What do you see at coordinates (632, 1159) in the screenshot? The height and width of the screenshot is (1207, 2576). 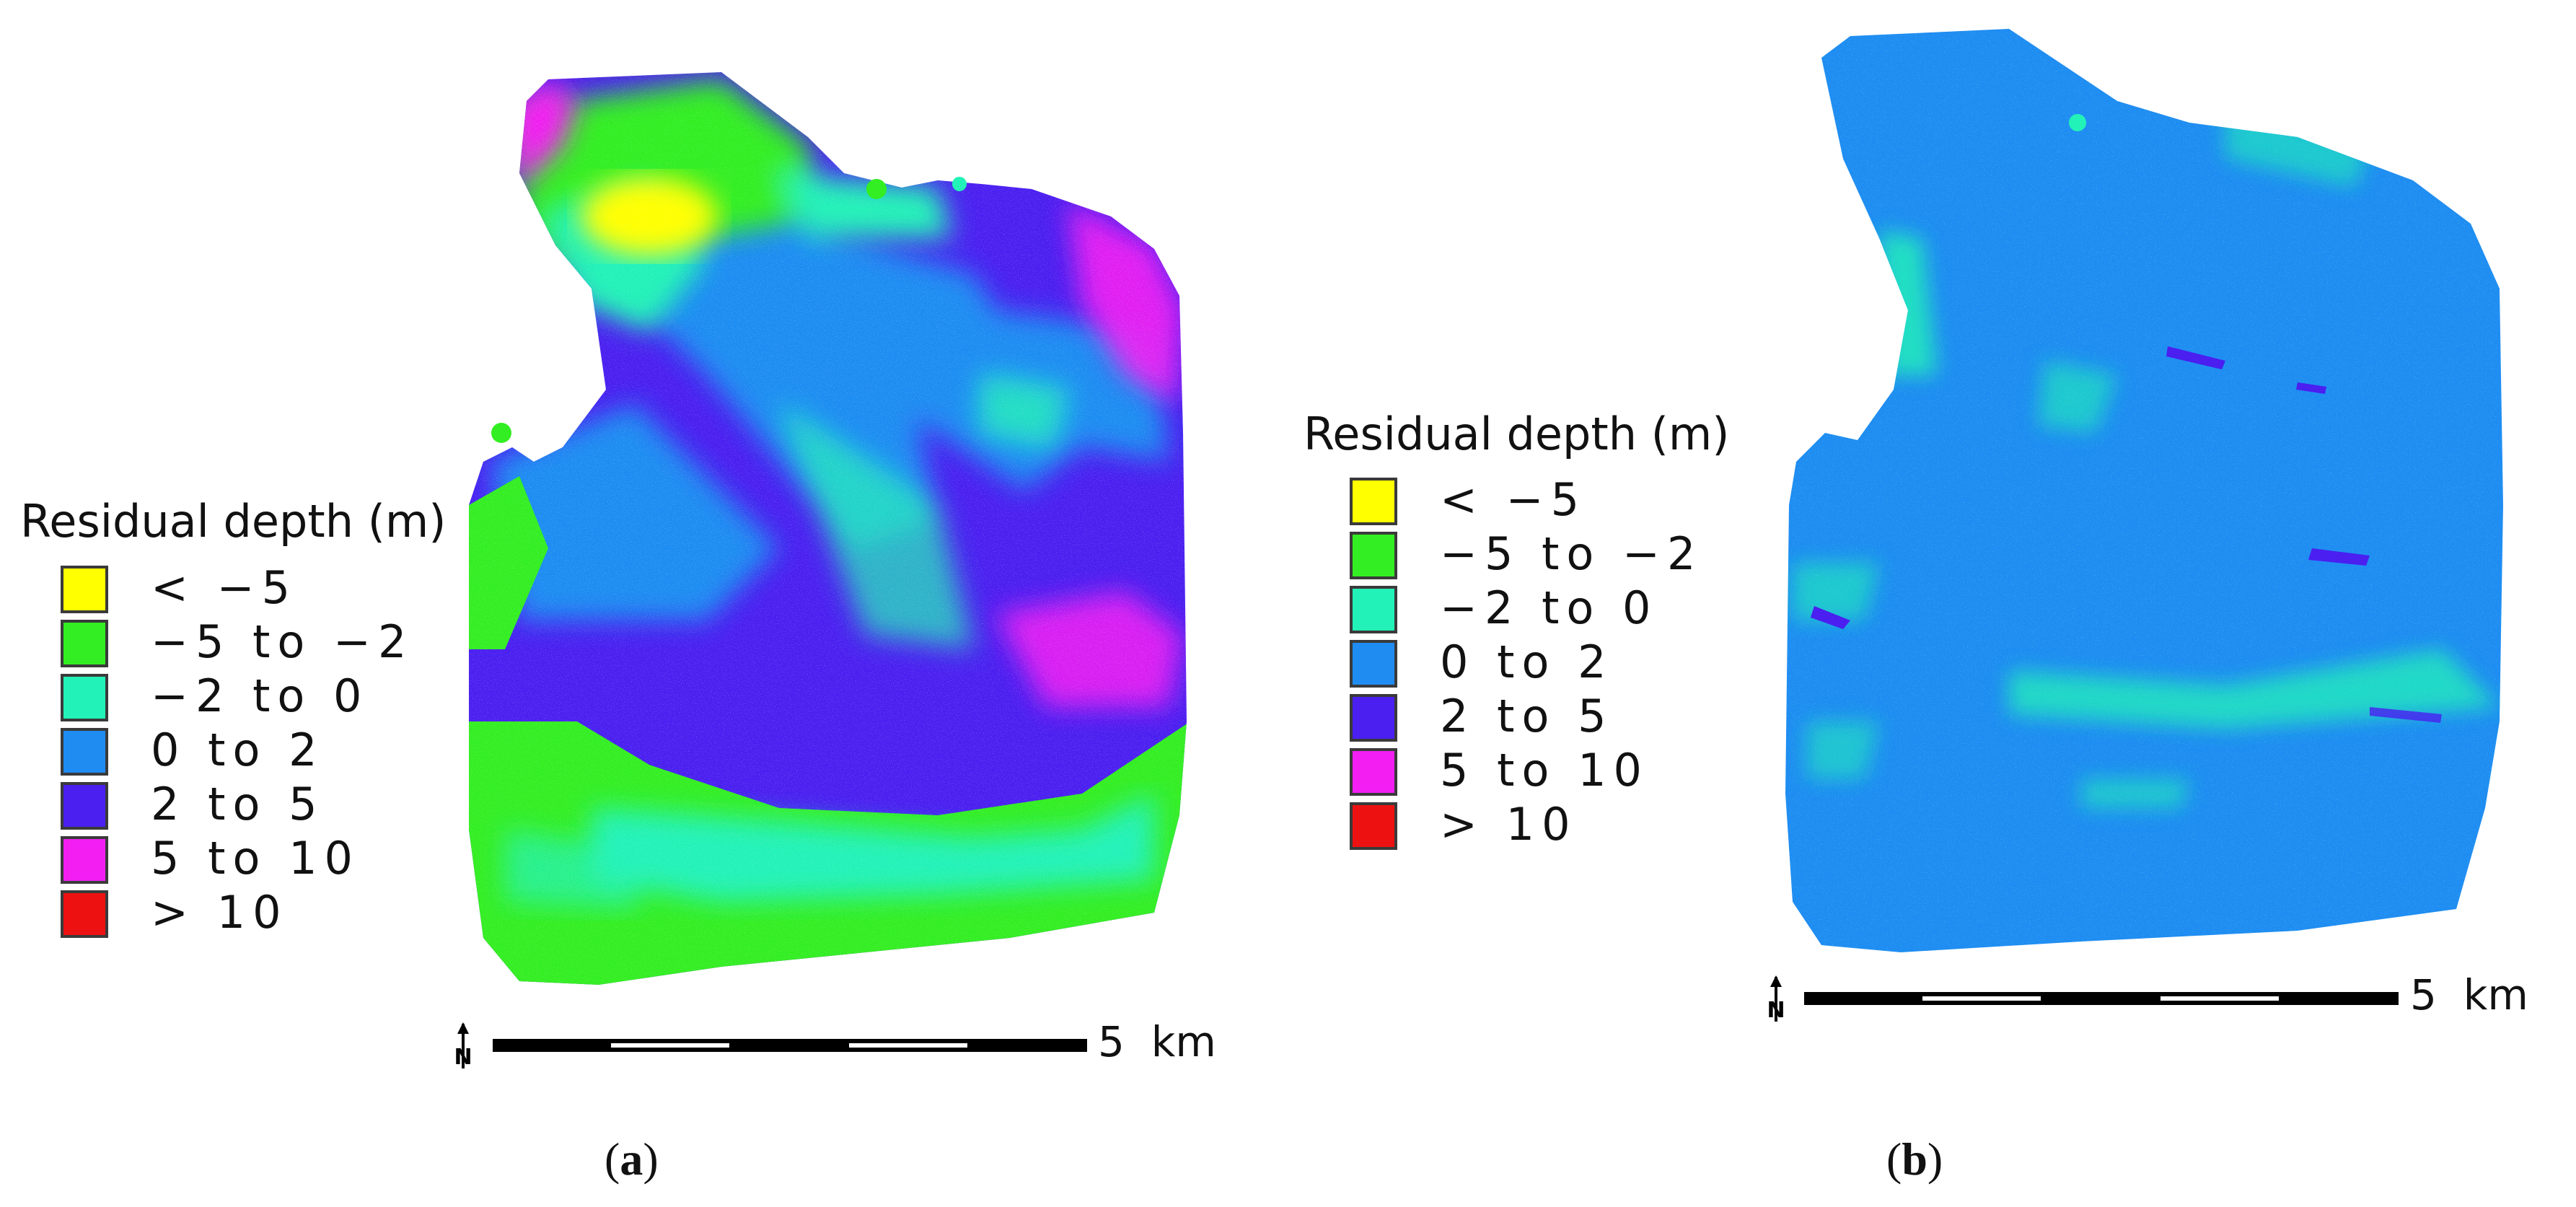 I see `panel-label-a: (a)` at bounding box center [632, 1159].